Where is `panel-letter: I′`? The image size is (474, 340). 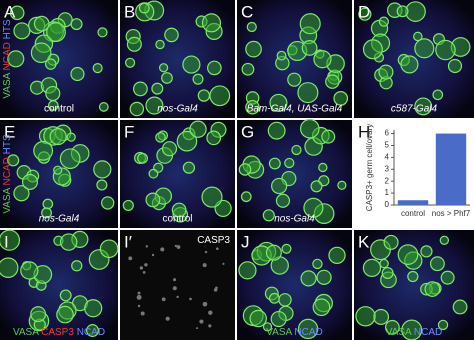
panel-letter: I′ is located at coordinates (128, 241).